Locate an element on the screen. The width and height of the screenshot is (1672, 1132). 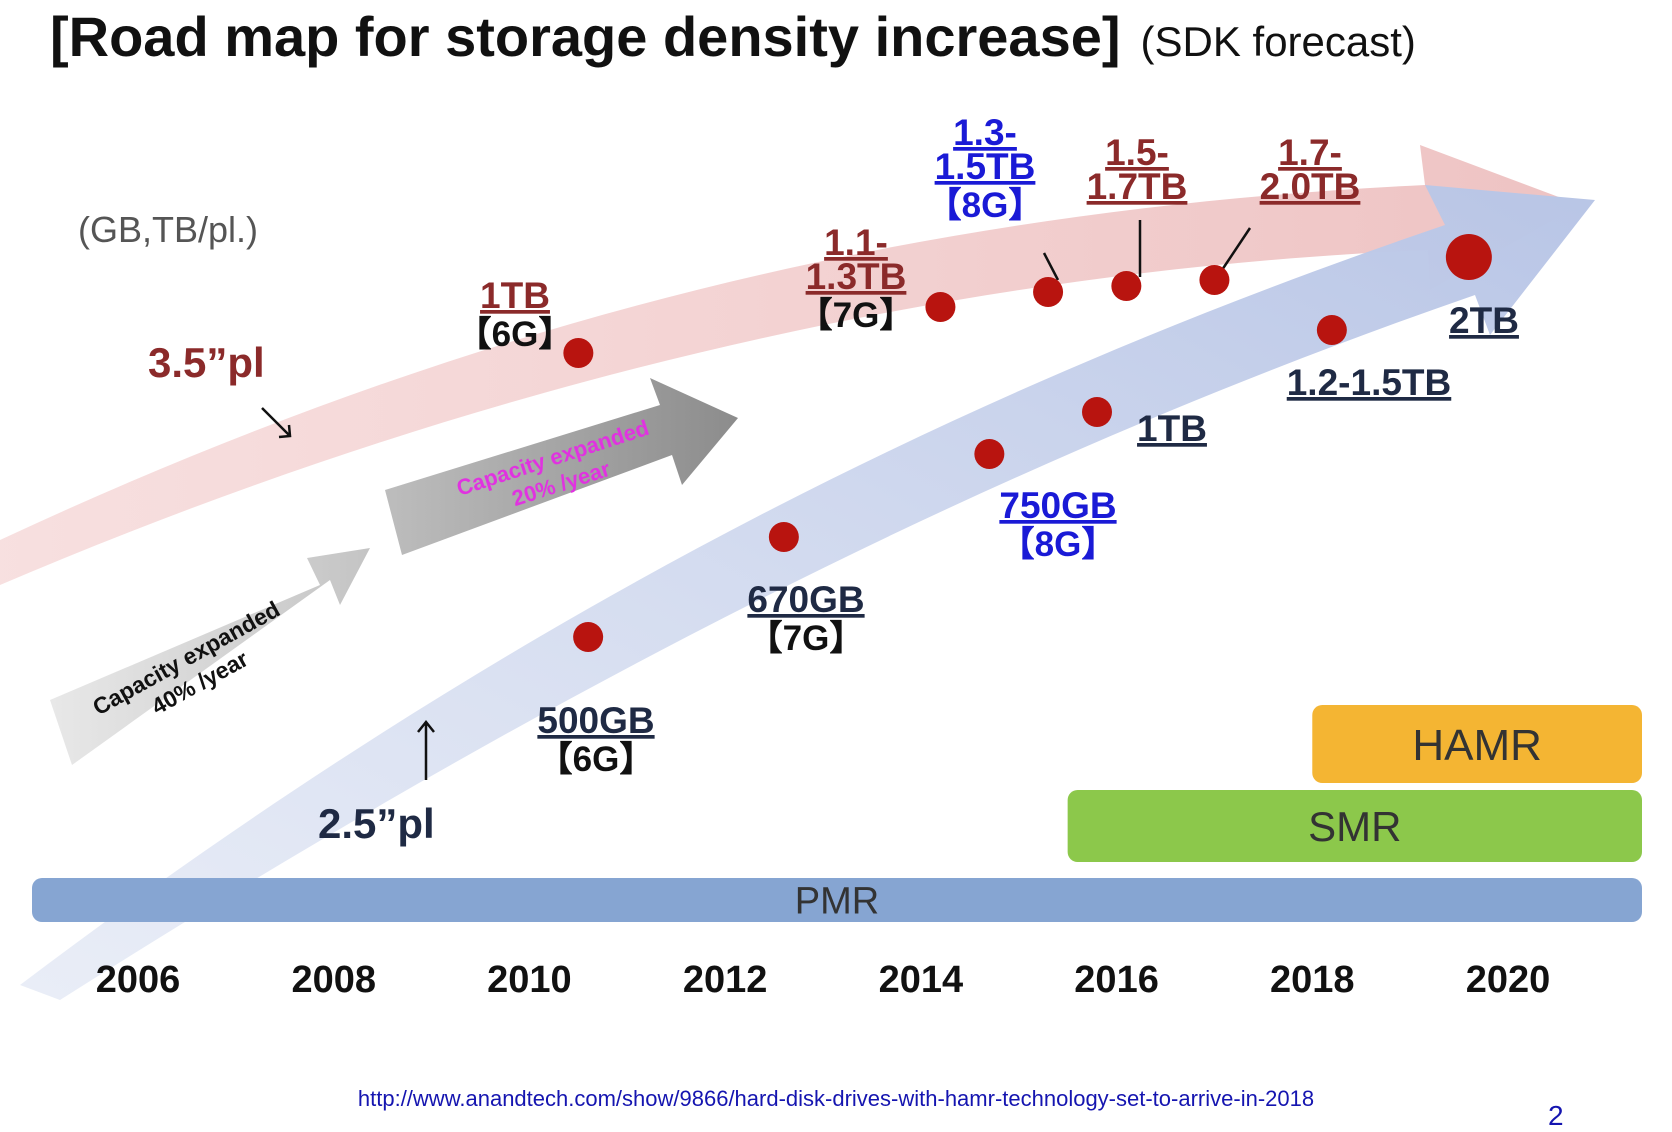
point-label: 1.7TB is located at coordinates (1137, 186).